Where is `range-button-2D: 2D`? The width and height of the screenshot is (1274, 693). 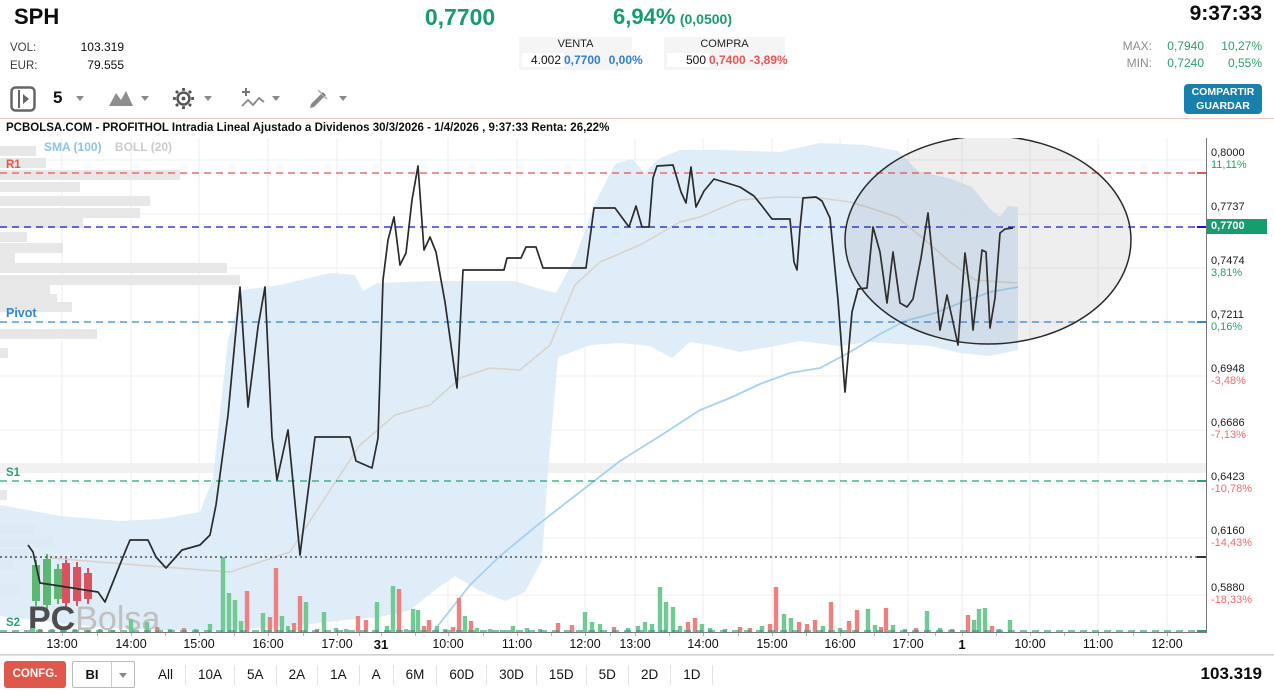 range-button-2D: 2D is located at coordinates (650, 675).